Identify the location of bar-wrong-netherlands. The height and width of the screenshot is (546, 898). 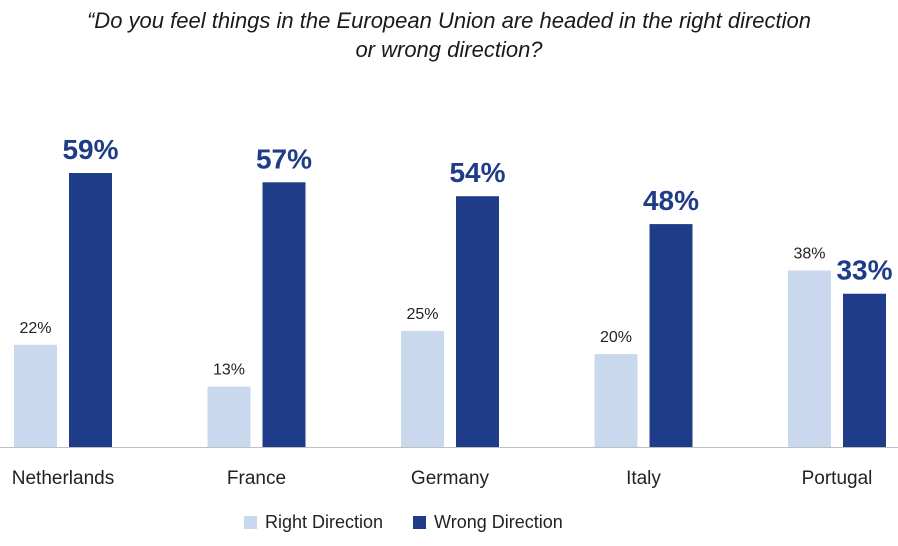
(90, 310).